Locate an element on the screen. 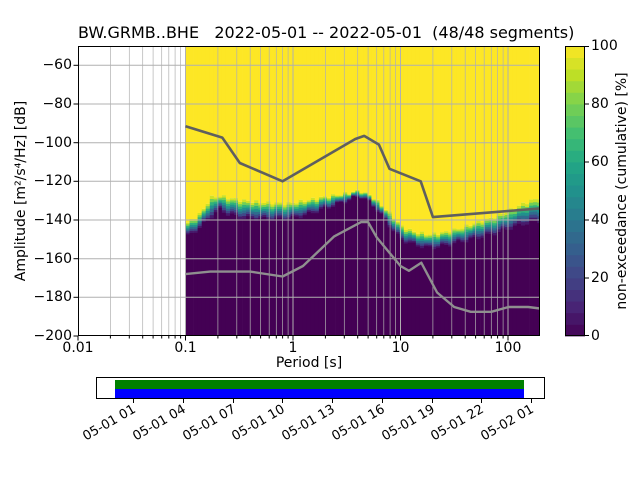 The width and height of the screenshot is (640, 480). nlnm-noise-model-line is located at coordinates (362, 266).